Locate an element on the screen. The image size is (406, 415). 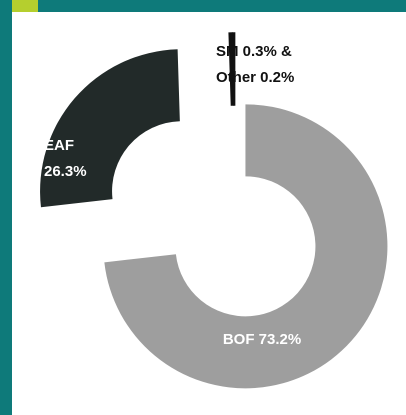
top-band is located at coordinates (203, 6).